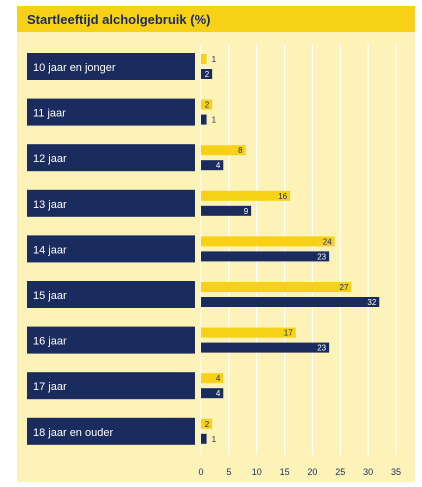 This screenshot has width=422, height=487. Describe the element at coordinates (257, 472) in the screenshot. I see `x-tick-label: 10` at that location.